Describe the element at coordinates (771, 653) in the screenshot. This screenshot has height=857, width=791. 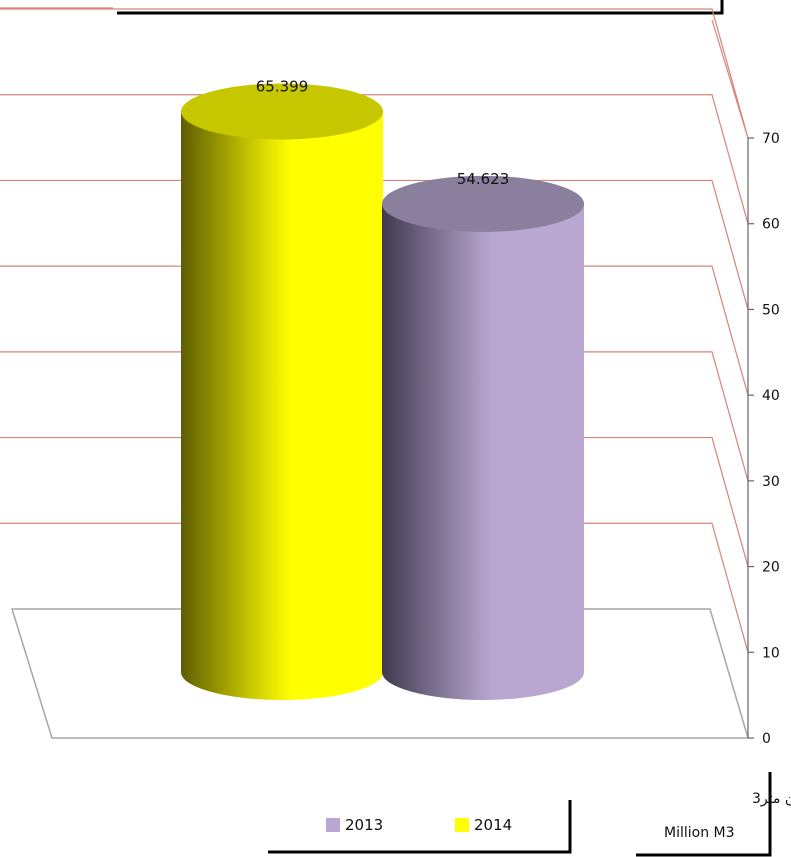
I see `y-tick-label: 10` at that location.